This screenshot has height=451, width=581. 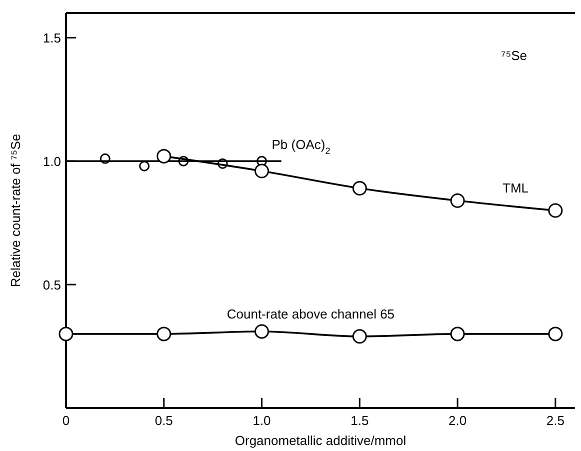 I want to click on series-label: TML, so click(x=515, y=188).